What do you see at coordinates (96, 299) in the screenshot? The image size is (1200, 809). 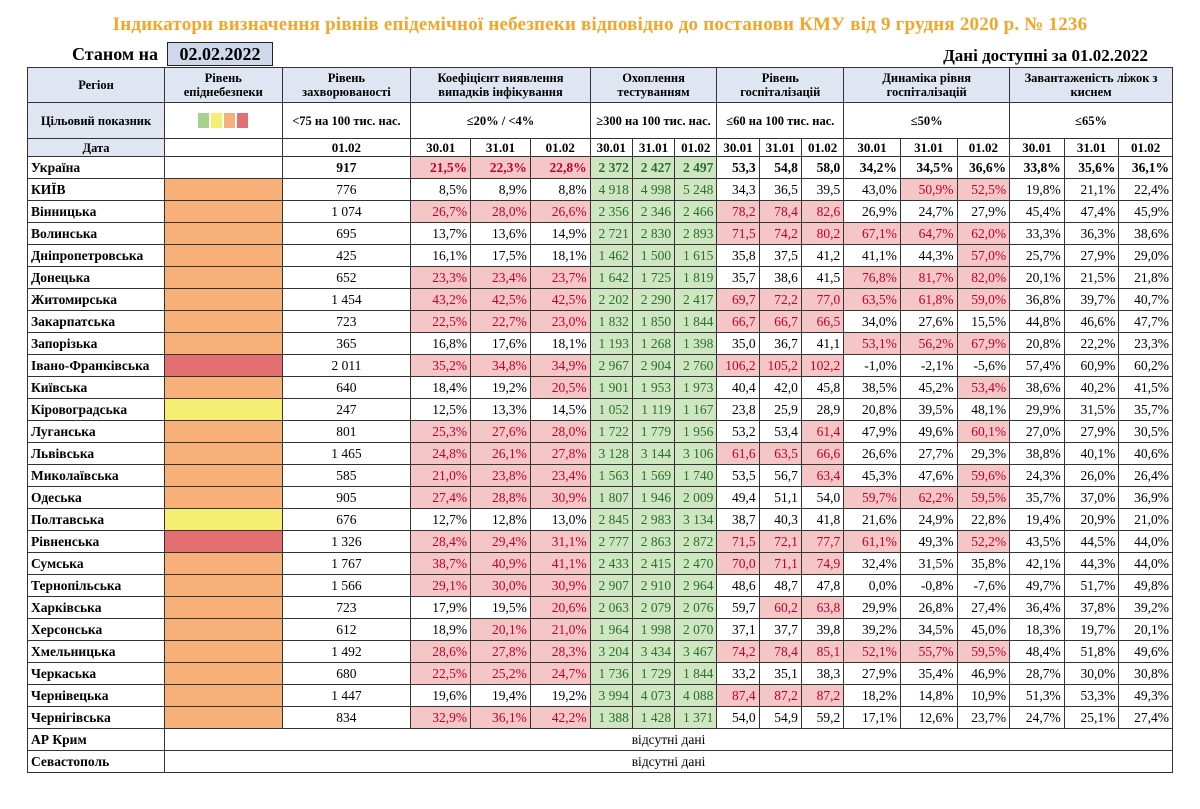 I see `region-name: Житомирська` at bounding box center [96, 299].